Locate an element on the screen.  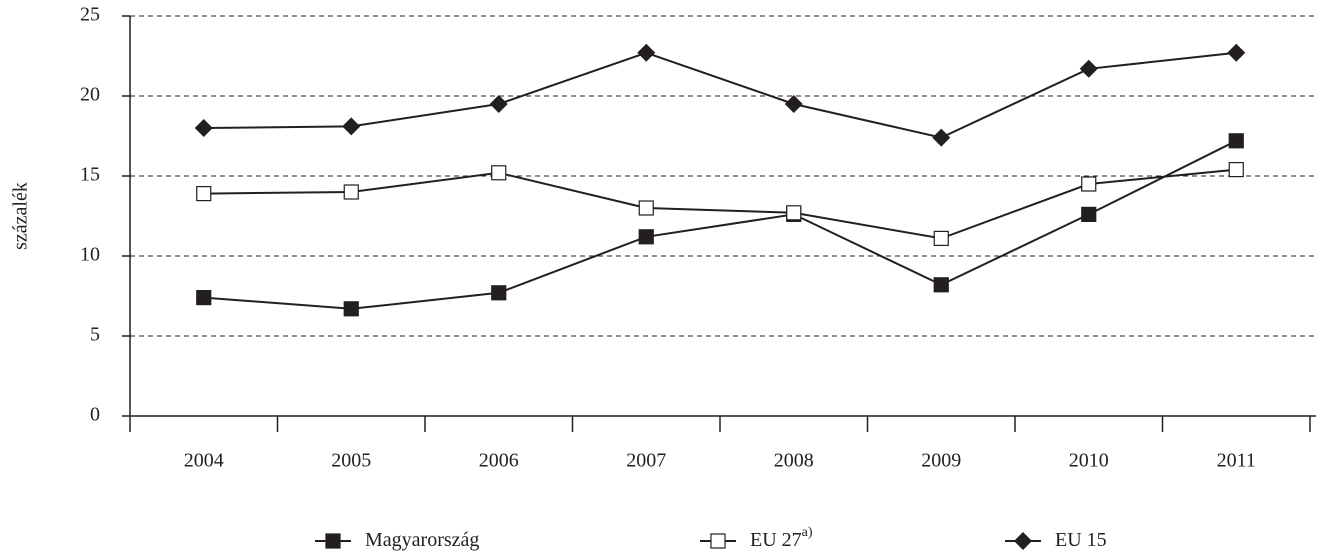
legend-label: EU 15 is located at coordinates (1081, 540).